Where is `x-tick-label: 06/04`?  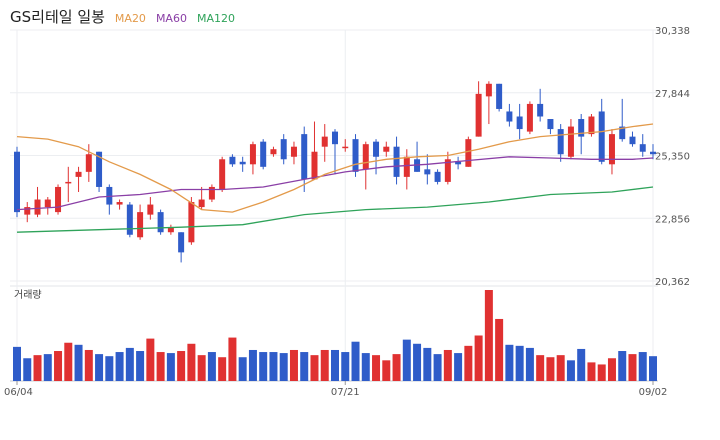 x-tick-label: 06/04 is located at coordinates (18, 392).